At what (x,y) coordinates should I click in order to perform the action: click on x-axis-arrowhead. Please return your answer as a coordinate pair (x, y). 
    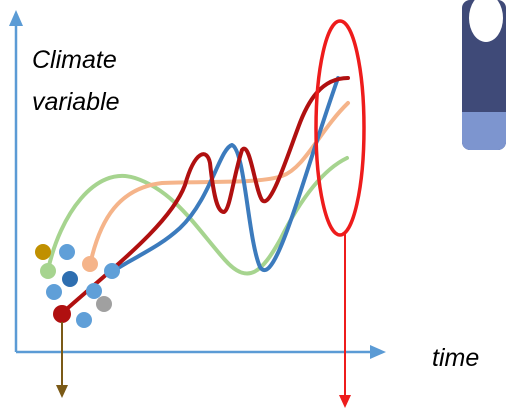
    Looking at the image, I should click on (378, 352).